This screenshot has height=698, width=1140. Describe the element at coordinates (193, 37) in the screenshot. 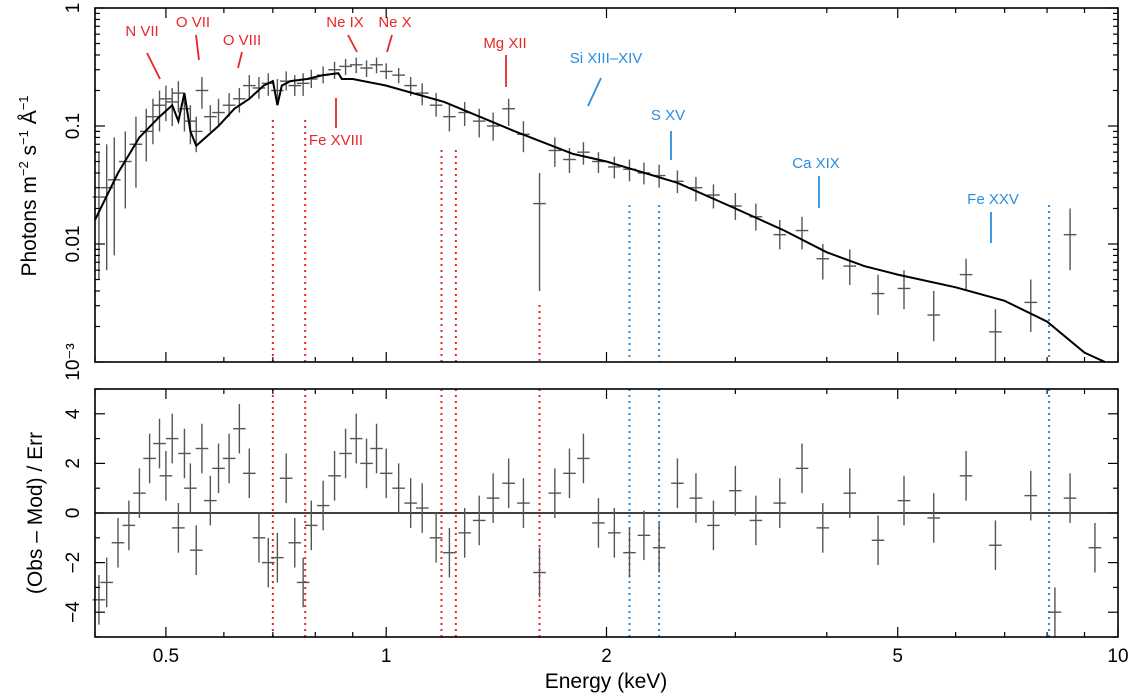

I see `annotation-o-vii: O VII` at that location.